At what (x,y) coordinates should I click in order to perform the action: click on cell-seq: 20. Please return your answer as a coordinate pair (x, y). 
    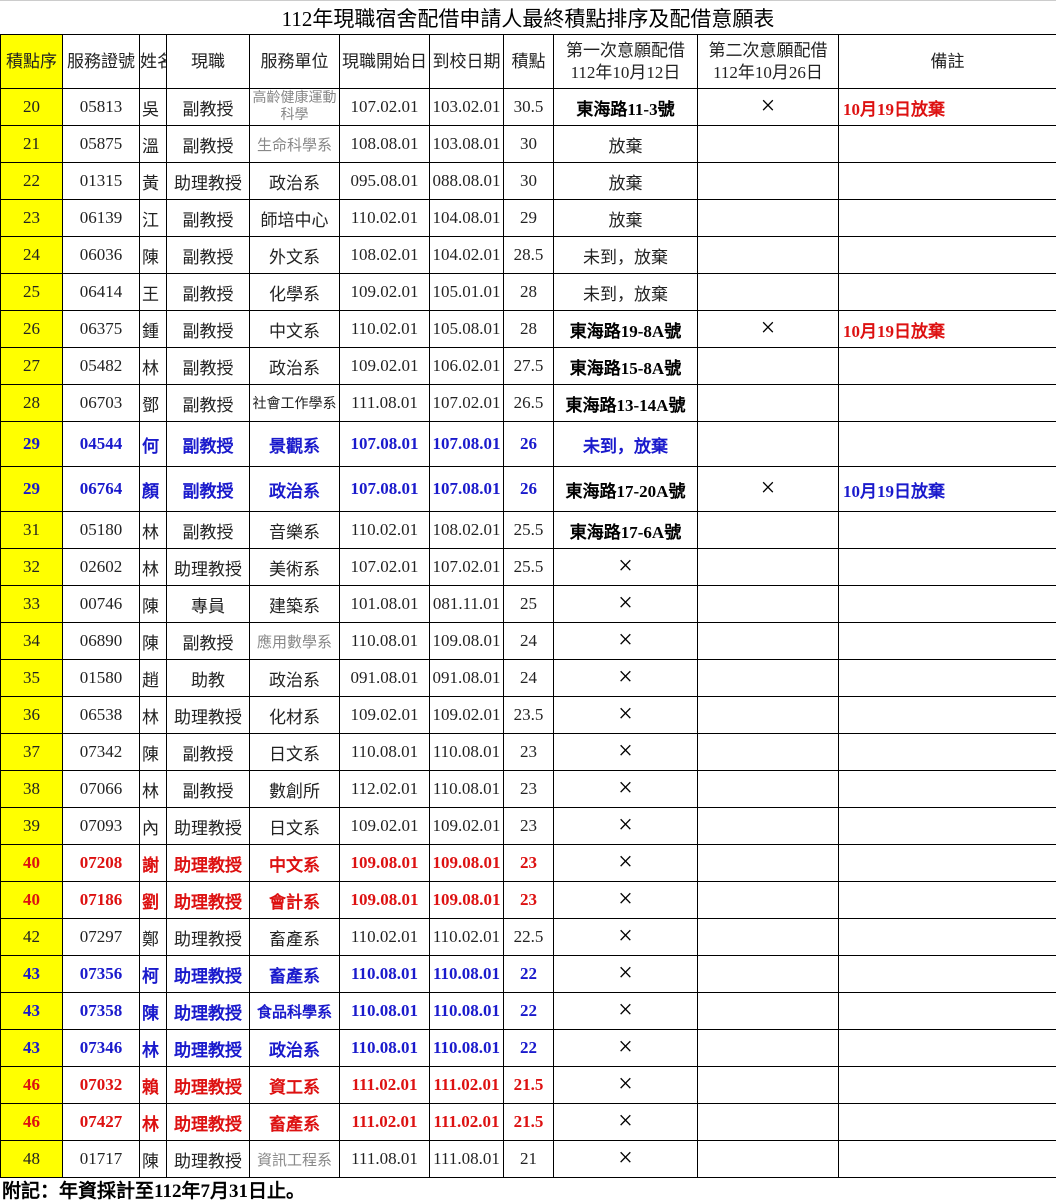
    Looking at the image, I should click on (31, 107).